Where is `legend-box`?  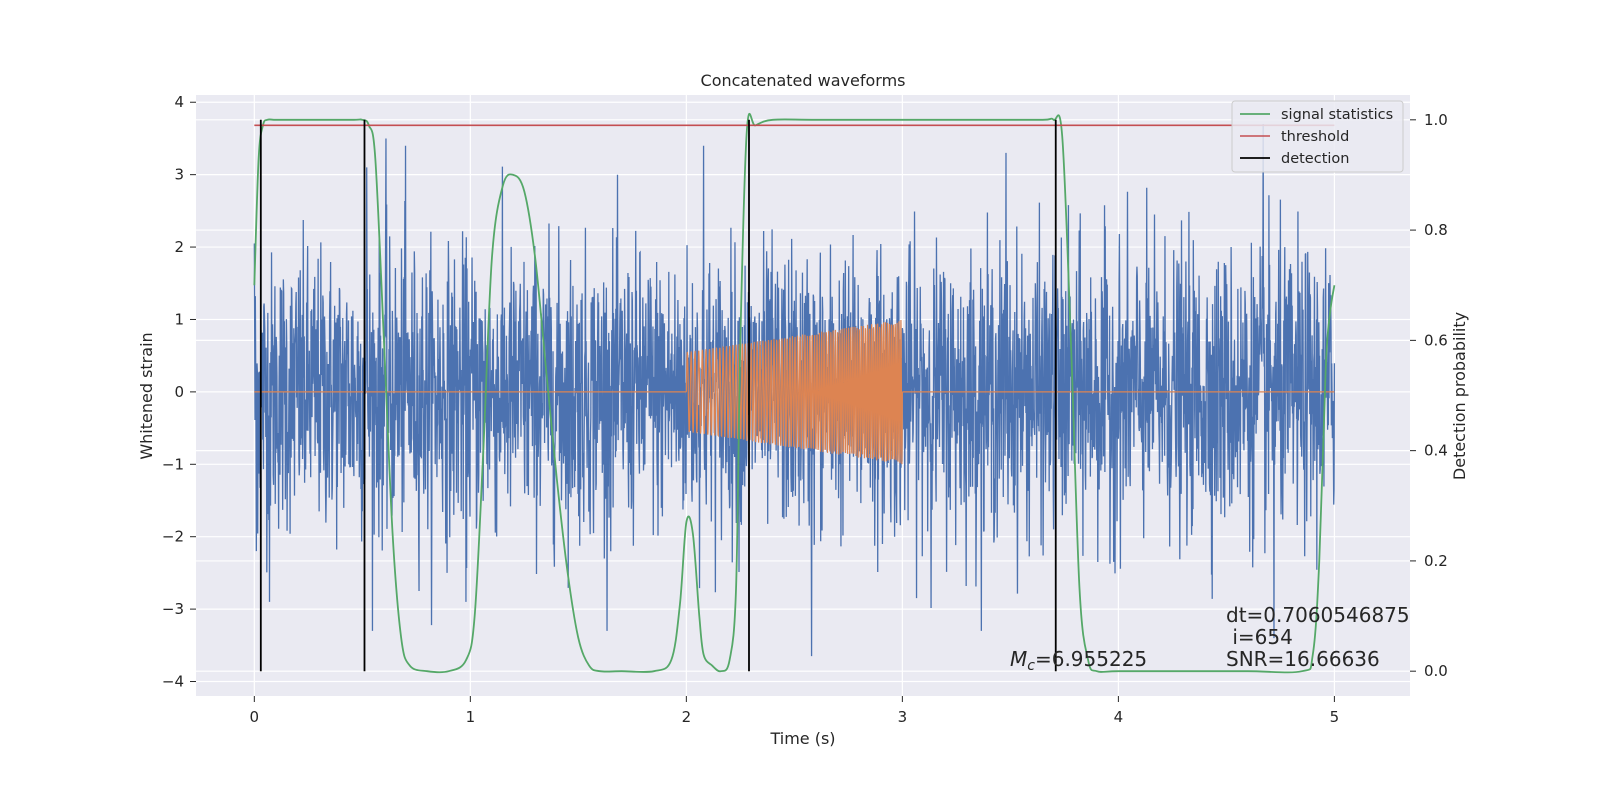
legend-box is located at coordinates (1317, 136).